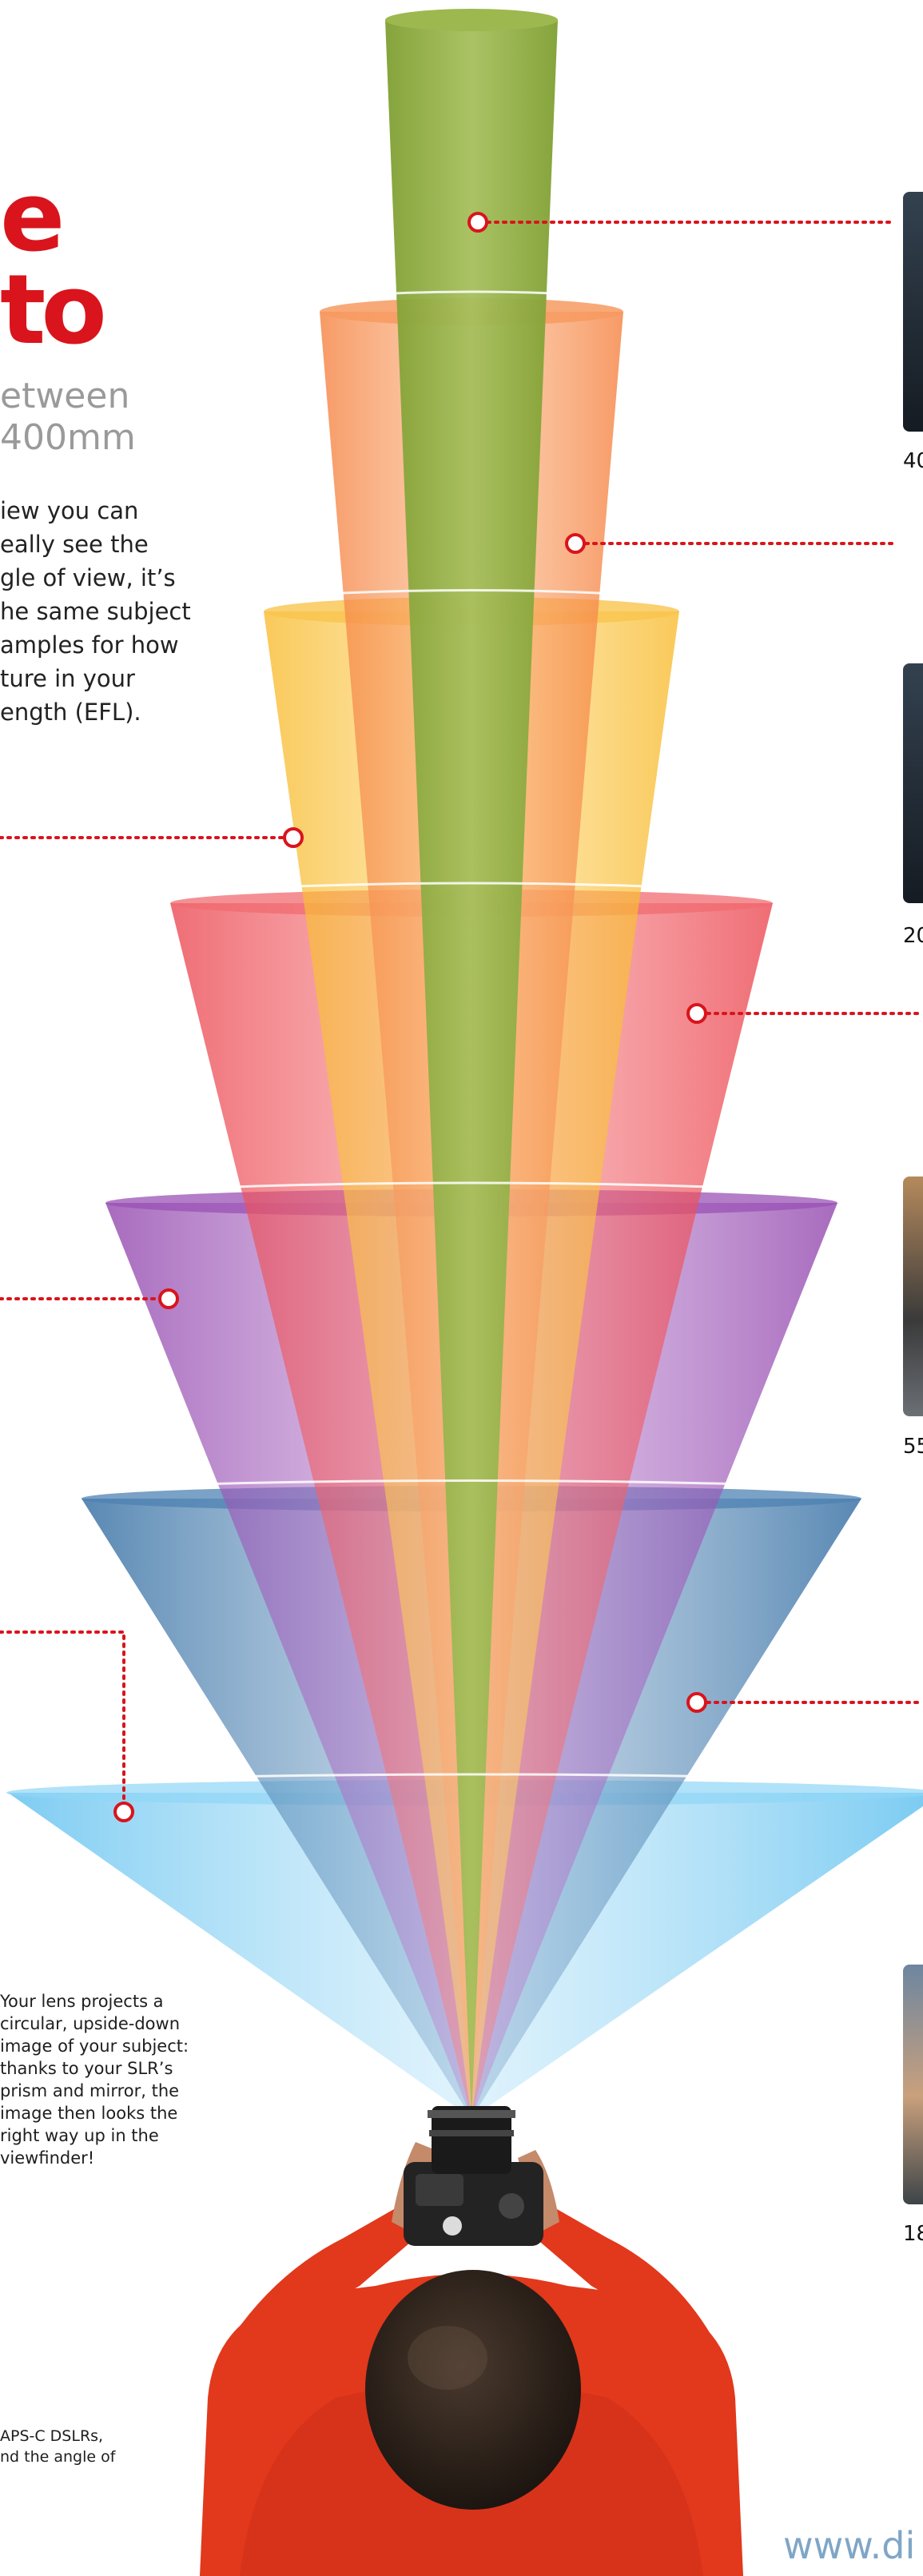 The height and width of the screenshot is (2576, 923). Describe the element at coordinates (697, 1702) in the screenshot. I see `marker-blue` at that location.